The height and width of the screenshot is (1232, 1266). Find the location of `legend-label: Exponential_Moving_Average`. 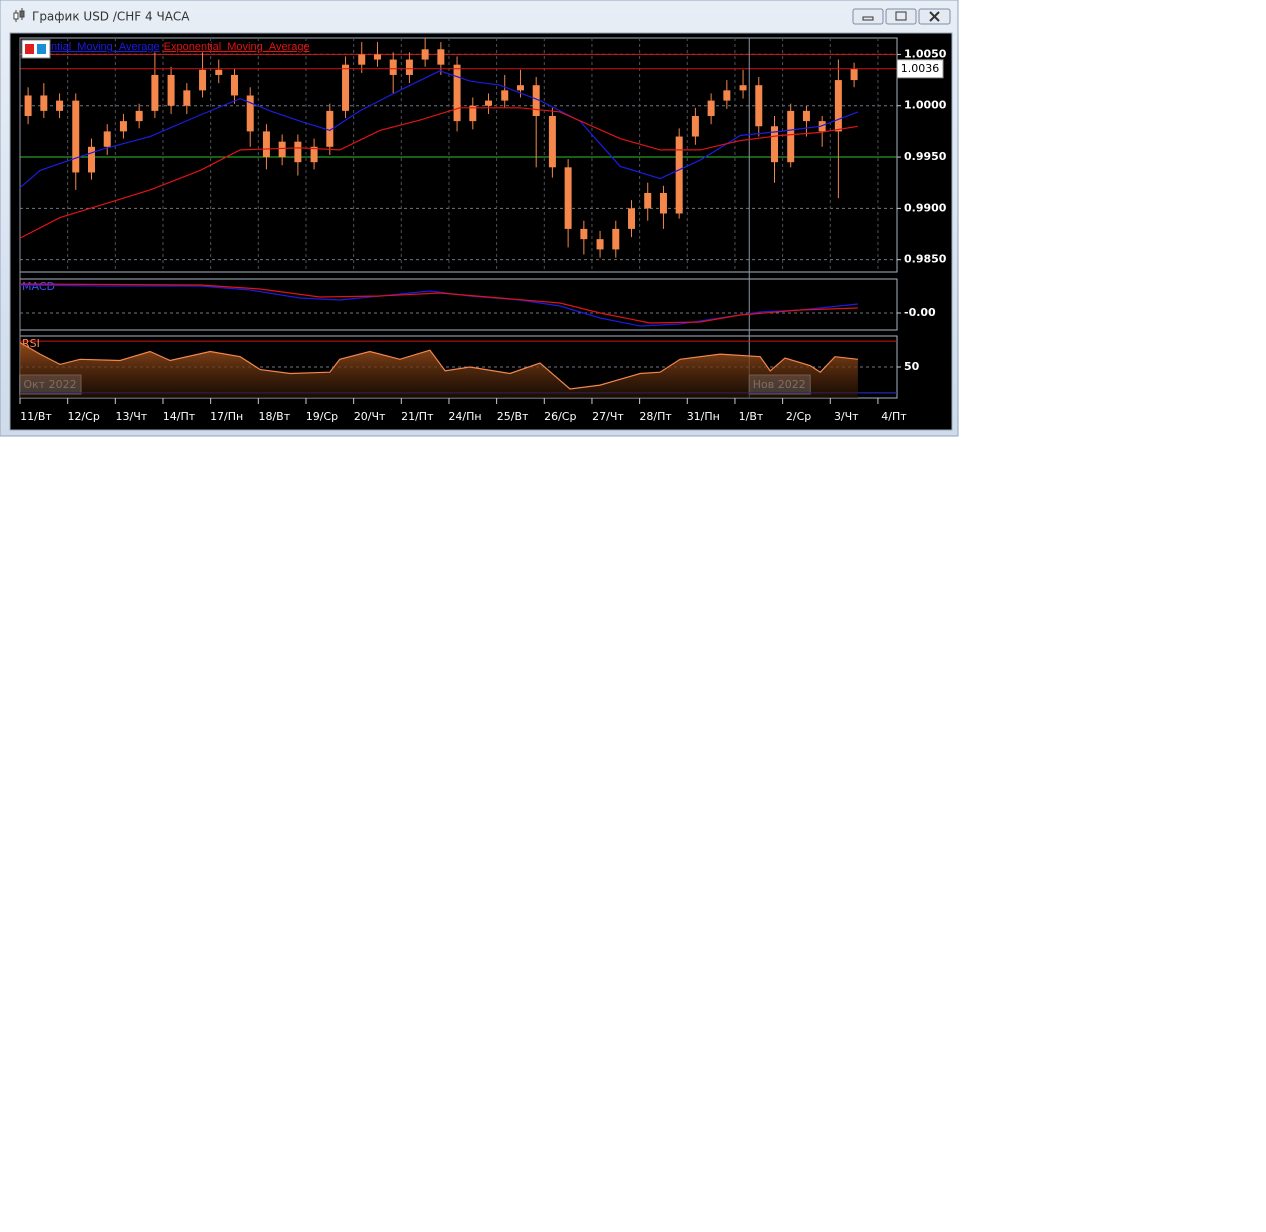

legend-label: Exponential_Moving_Average is located at coordinates (237, 47).